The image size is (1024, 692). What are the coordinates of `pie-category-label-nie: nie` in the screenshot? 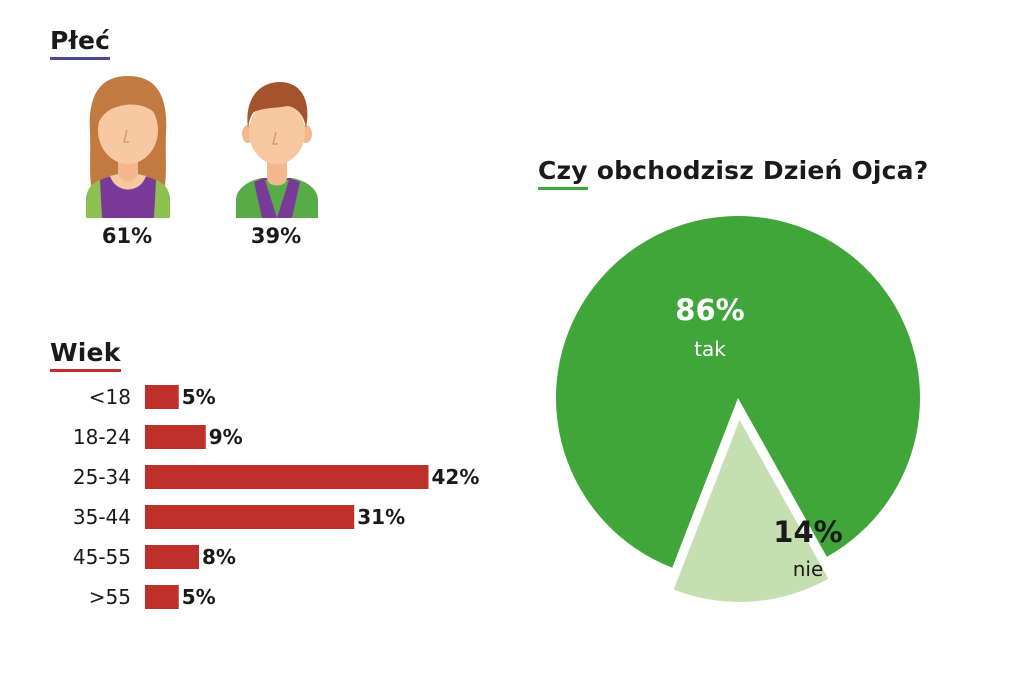 It's located at (808, 569).